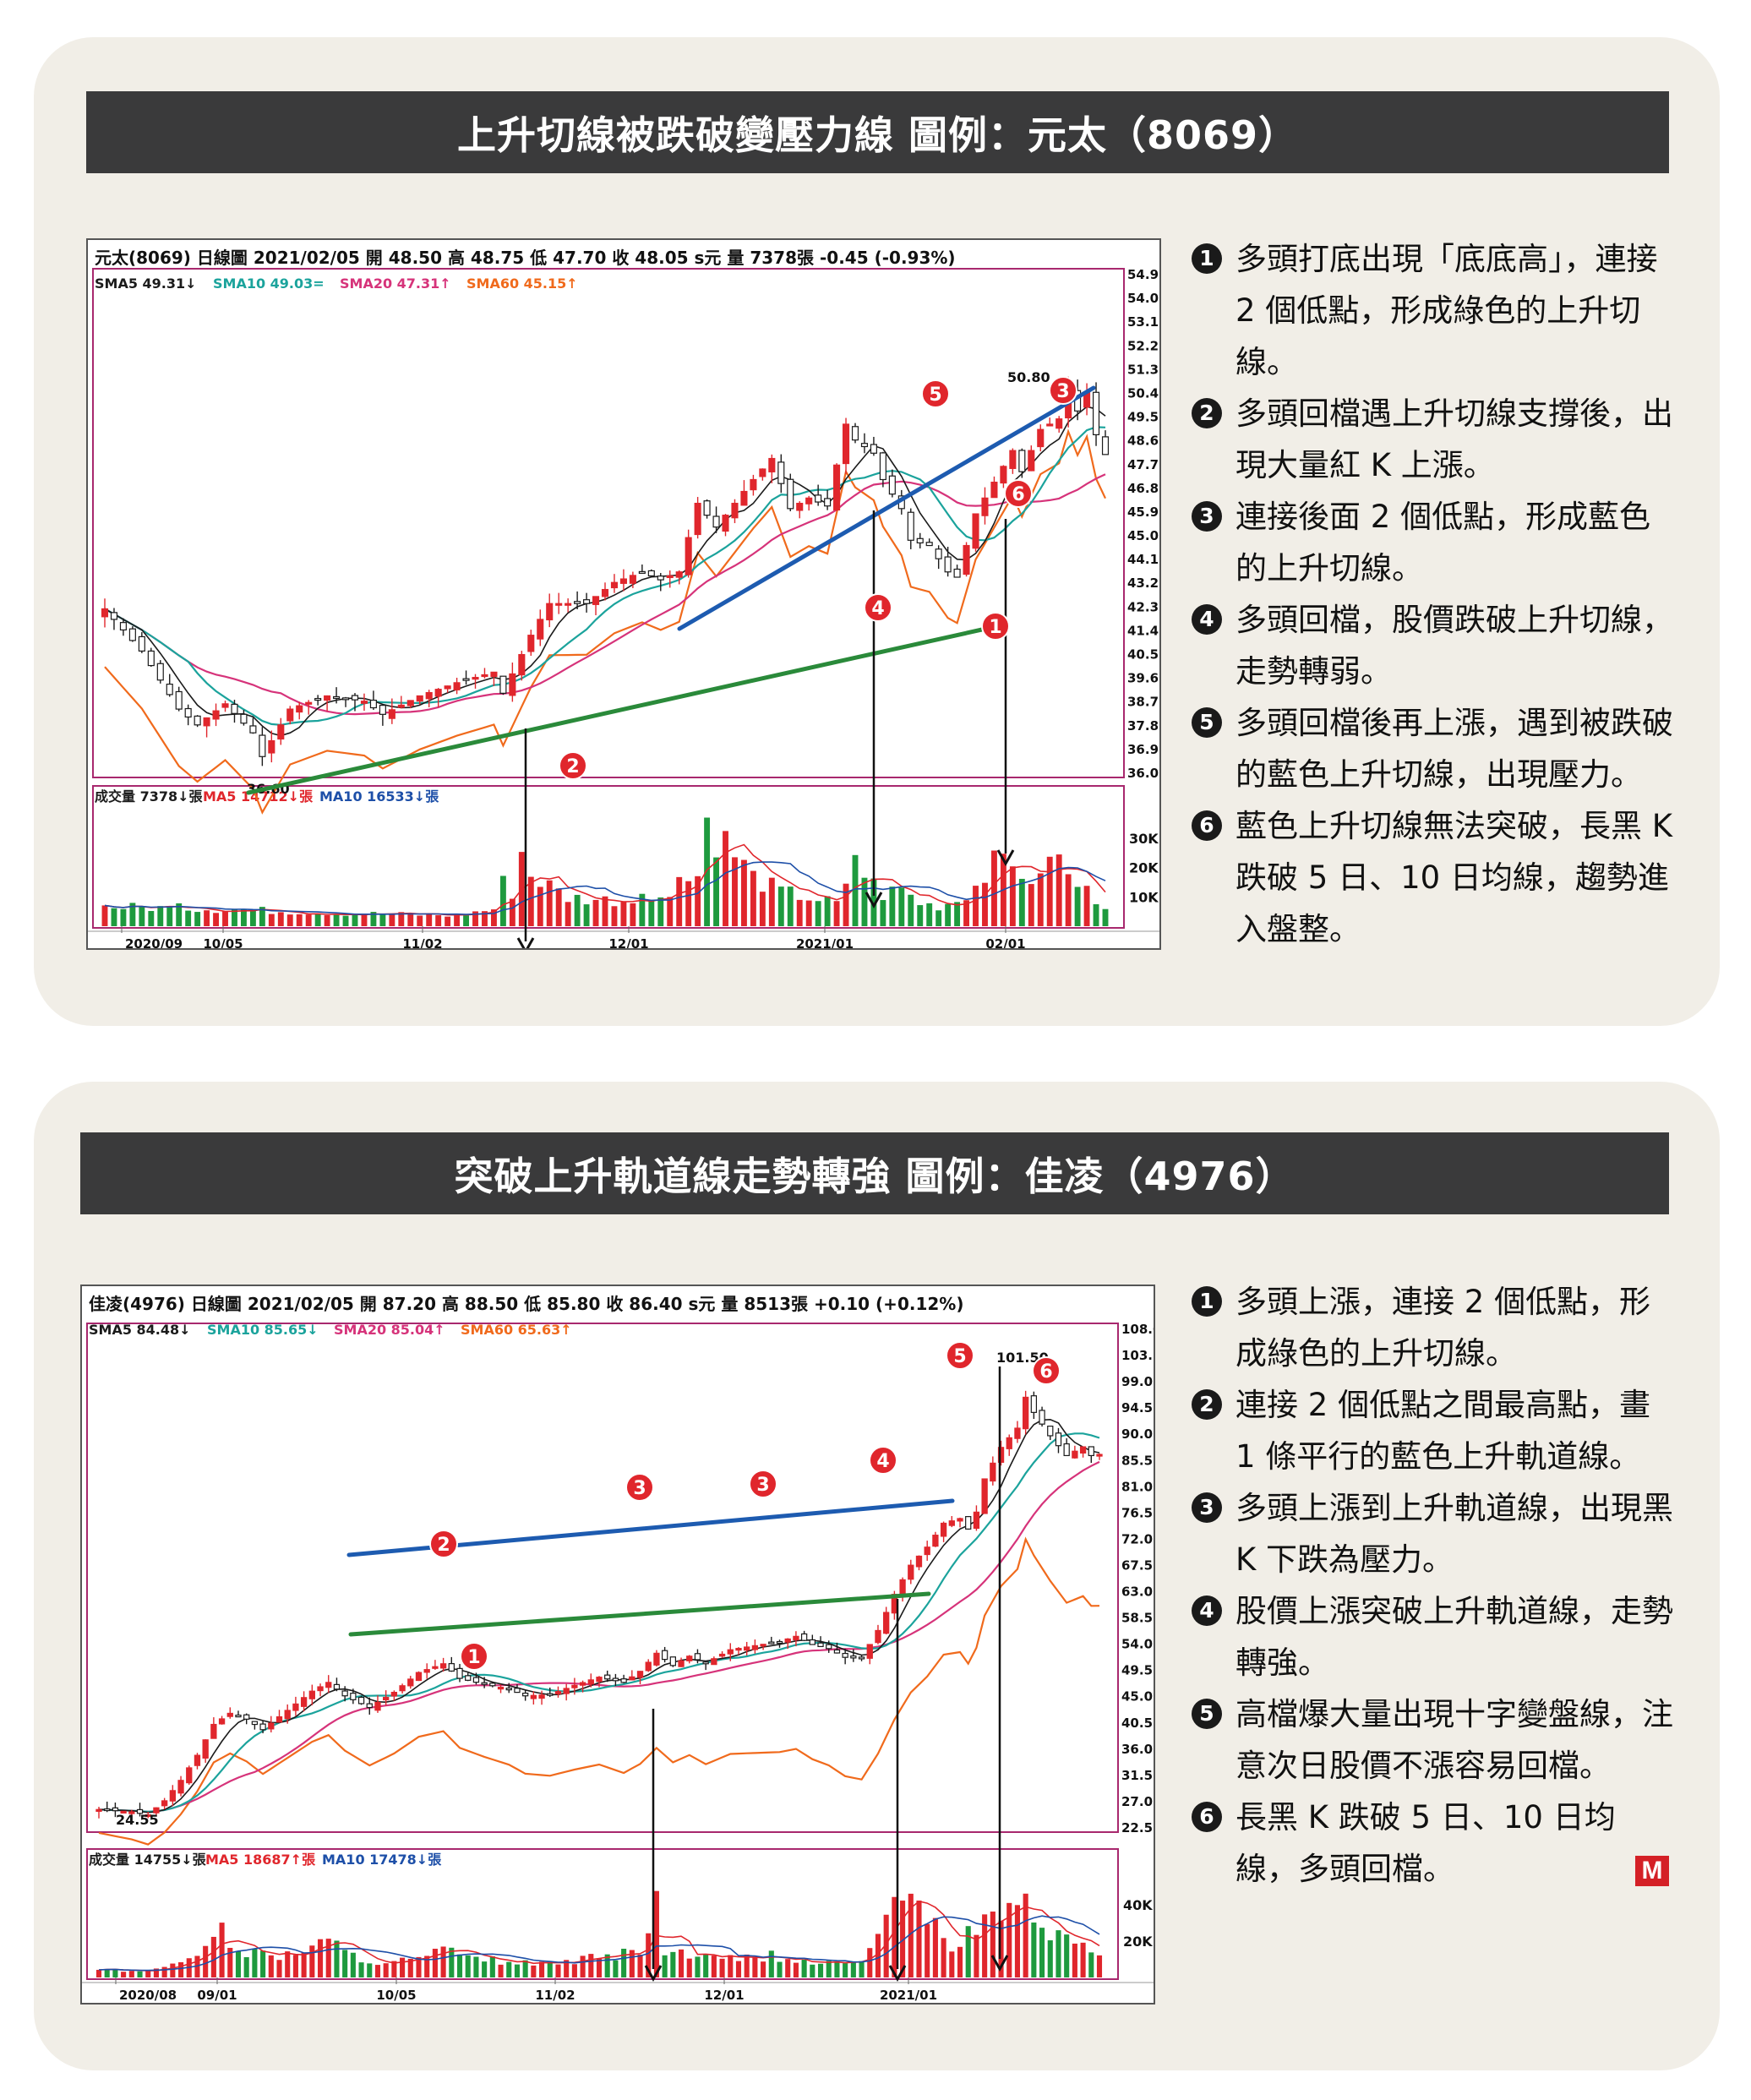 The height and width of the screenshot is (2100, 1751). Describe the element at coordinates (1432, 1843) in the screenshot. I see `note-item: 6 長黑 K 跌破 5 日、10 日均線，多頭回檔。` at that location.